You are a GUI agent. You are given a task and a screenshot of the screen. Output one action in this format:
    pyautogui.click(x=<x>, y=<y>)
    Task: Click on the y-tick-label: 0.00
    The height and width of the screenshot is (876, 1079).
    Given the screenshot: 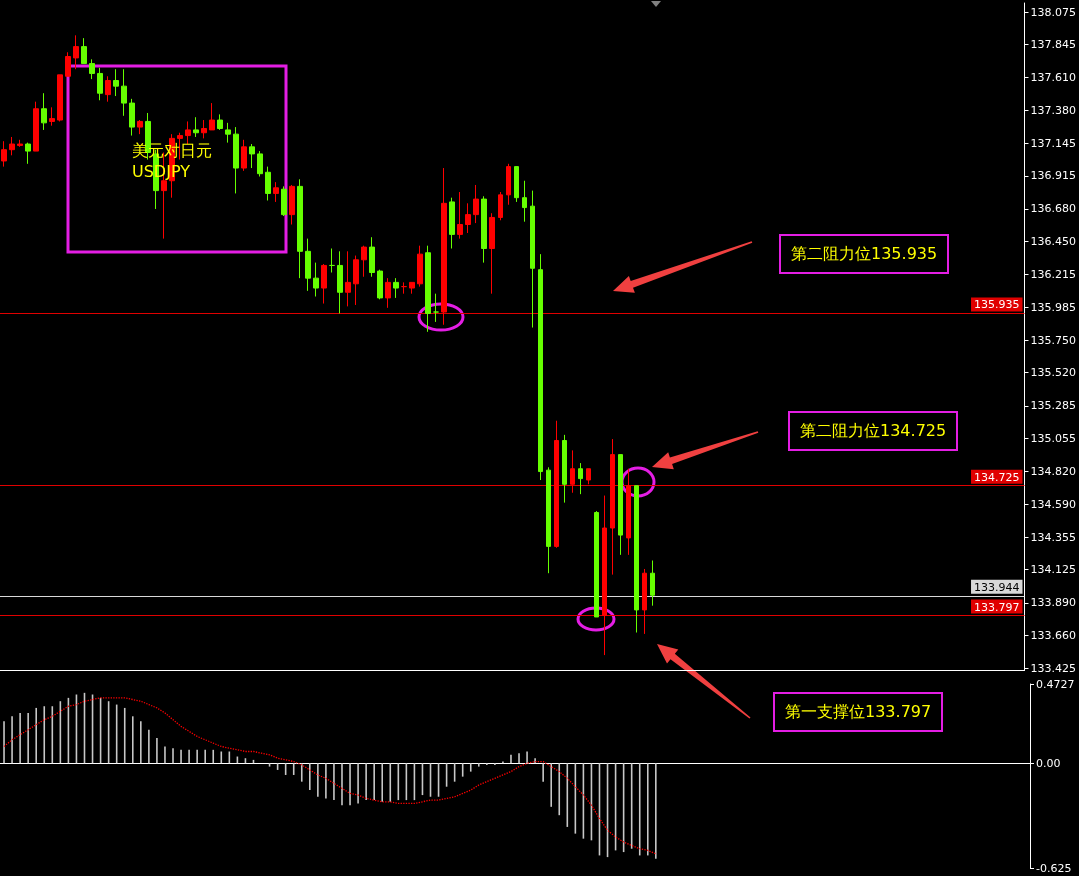 What is the action you would take?
    pyautogui.click(x=1048, y=763)
    